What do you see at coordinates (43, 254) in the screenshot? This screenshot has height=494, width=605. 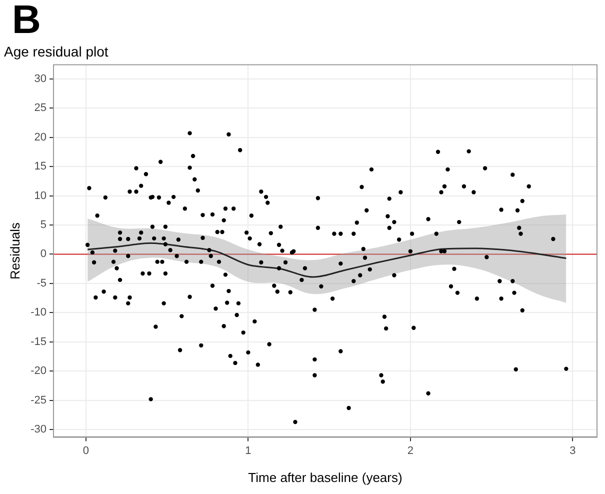 I see `y-tick-label: 0` at bounding box center [43, 254].